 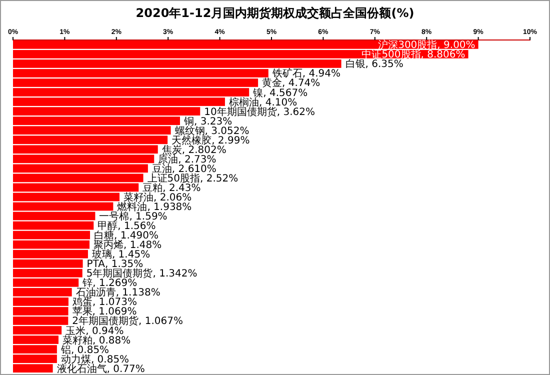 What do you see at coordinates (280, 92) in the screenshot?
I see `data-label: 镍, 4.567%` at bounding box center [280, 92].